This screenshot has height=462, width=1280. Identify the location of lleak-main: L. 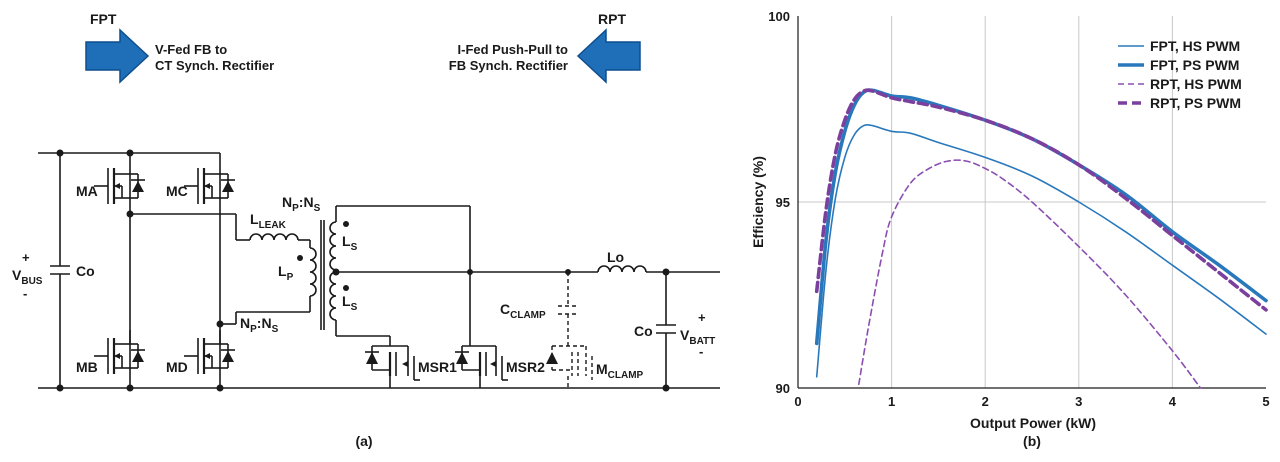
(254, 219).